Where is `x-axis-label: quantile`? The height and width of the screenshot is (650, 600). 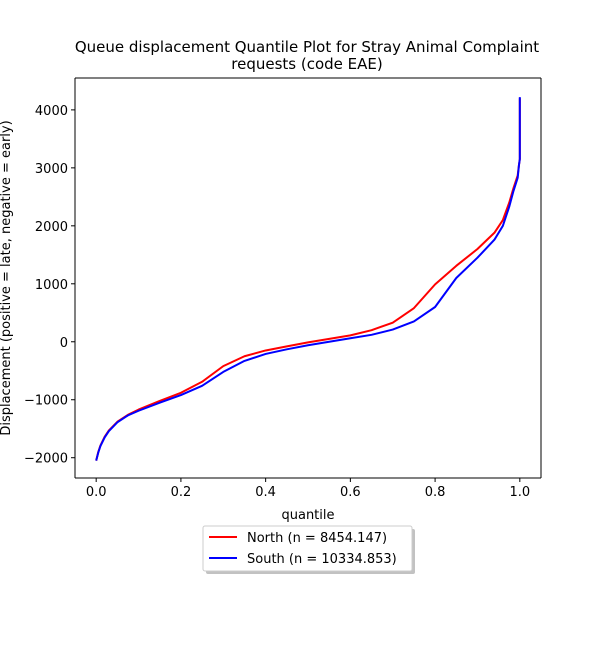
x-axis-label: quantile is located at coordinates (307, 515).